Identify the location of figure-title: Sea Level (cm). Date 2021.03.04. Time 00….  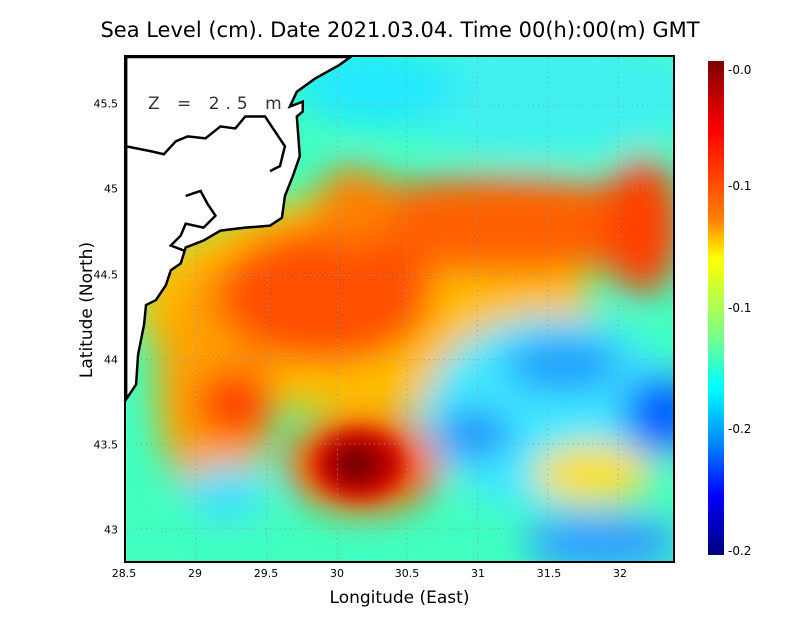
(400, 30).